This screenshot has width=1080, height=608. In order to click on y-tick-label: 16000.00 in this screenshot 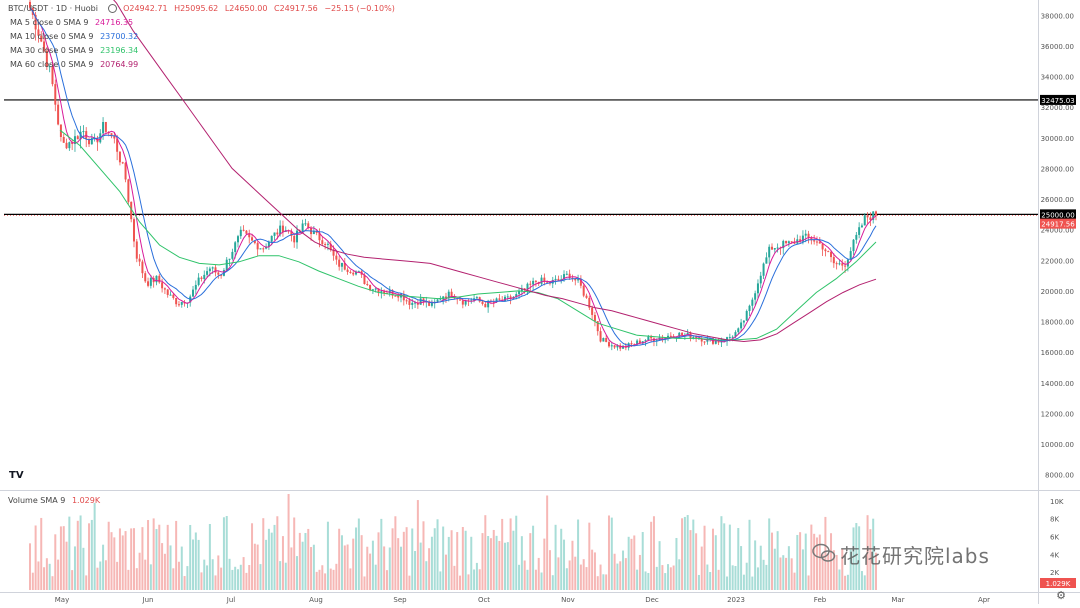, I will do `click(1057, 353)`.